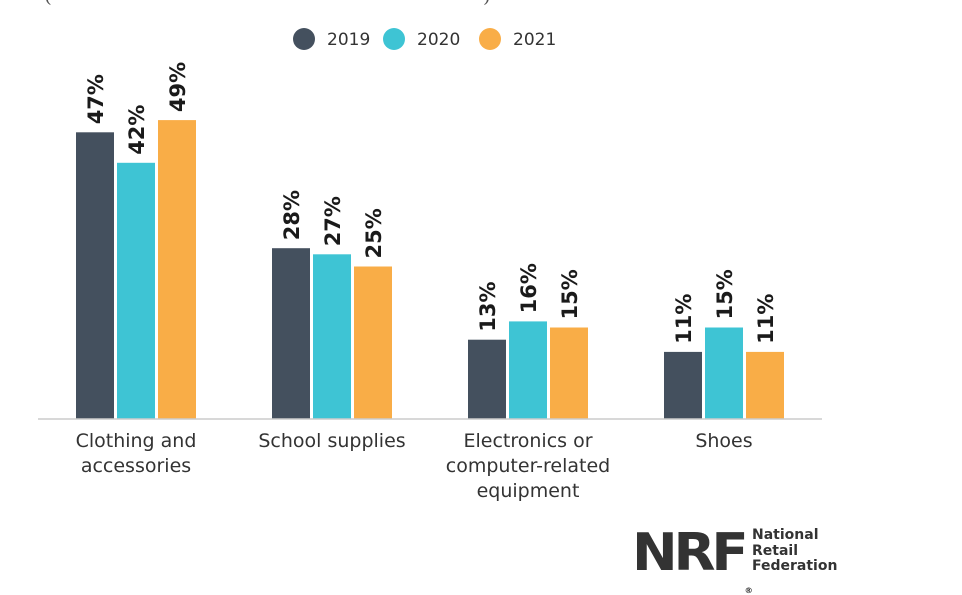 This screenshot has width=962, height=595. I want to click on data-label: 28%, so click(292, 215).